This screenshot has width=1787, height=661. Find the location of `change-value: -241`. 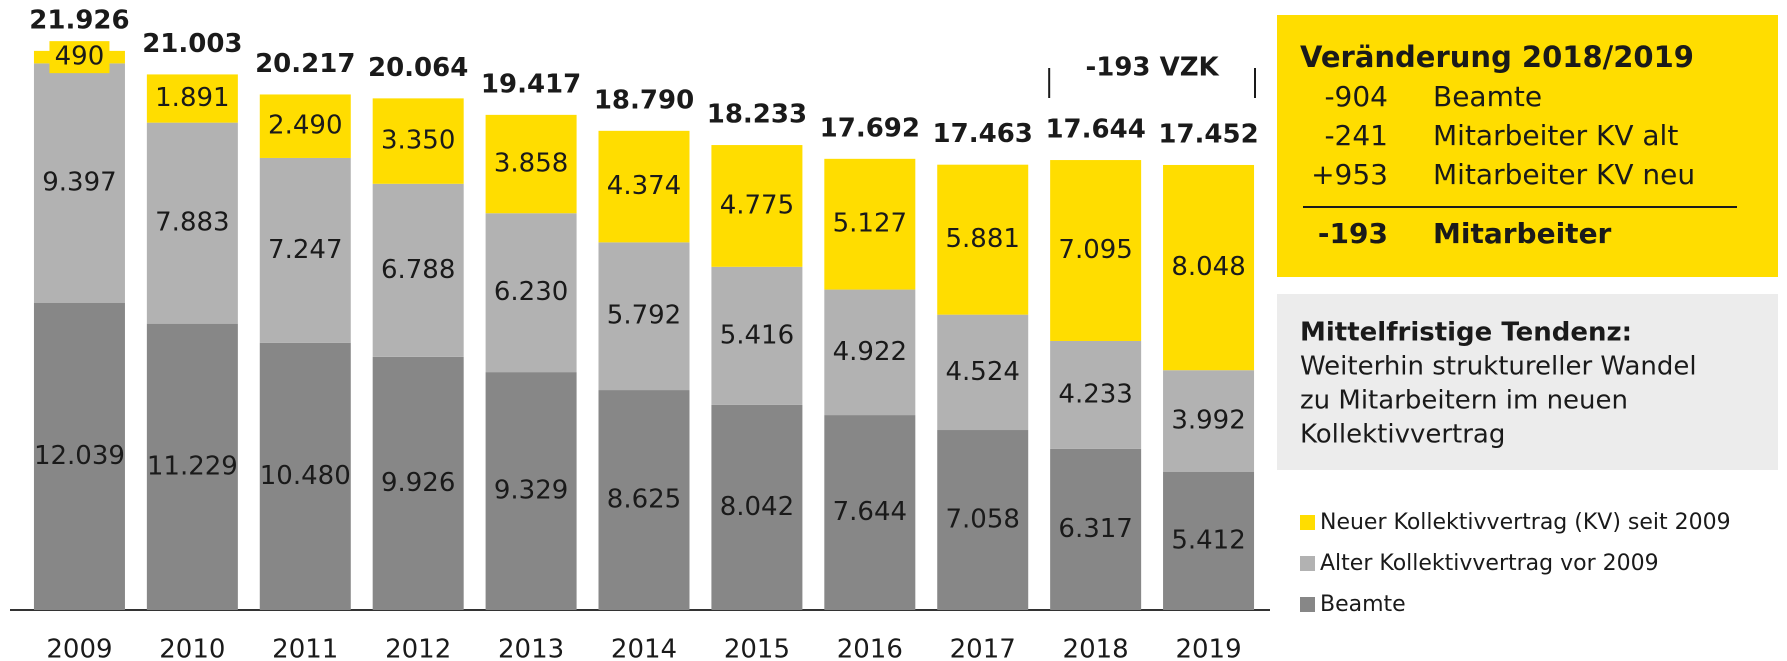

change-value: -241 is located at coordinates (1356, 135).